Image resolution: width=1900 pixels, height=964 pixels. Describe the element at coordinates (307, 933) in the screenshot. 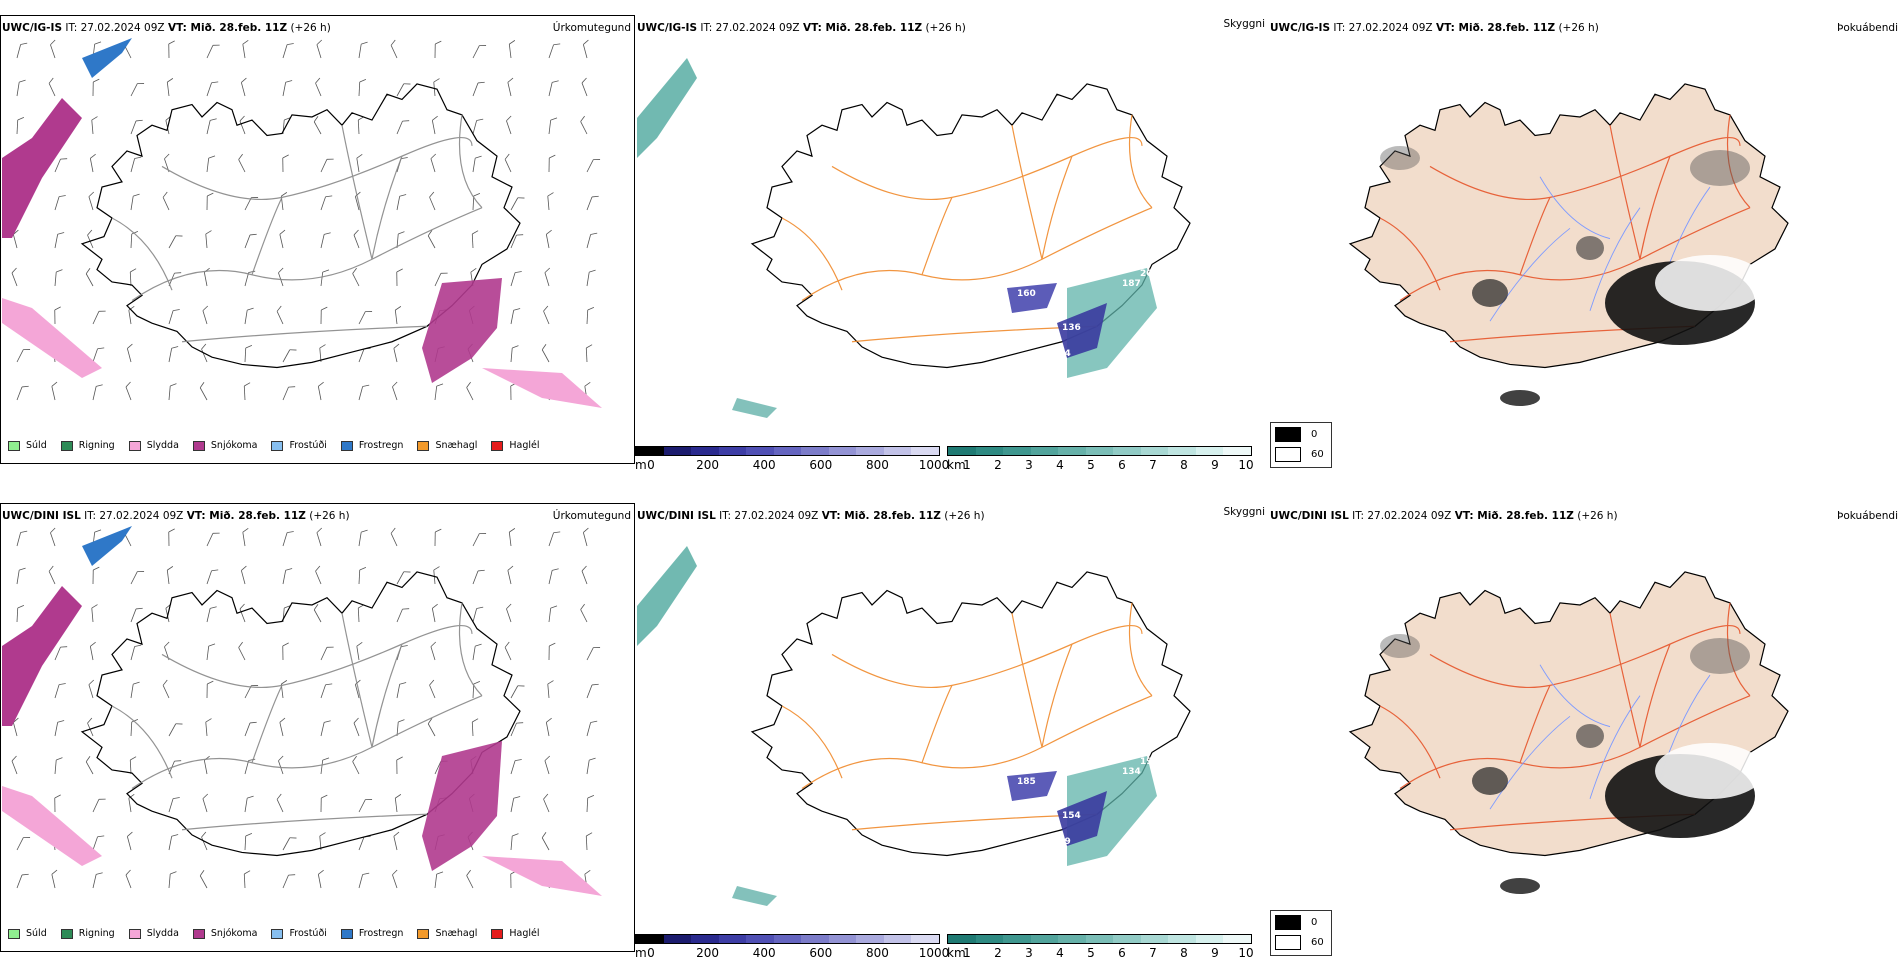

I see `legend-label: Frostúði` at that location.